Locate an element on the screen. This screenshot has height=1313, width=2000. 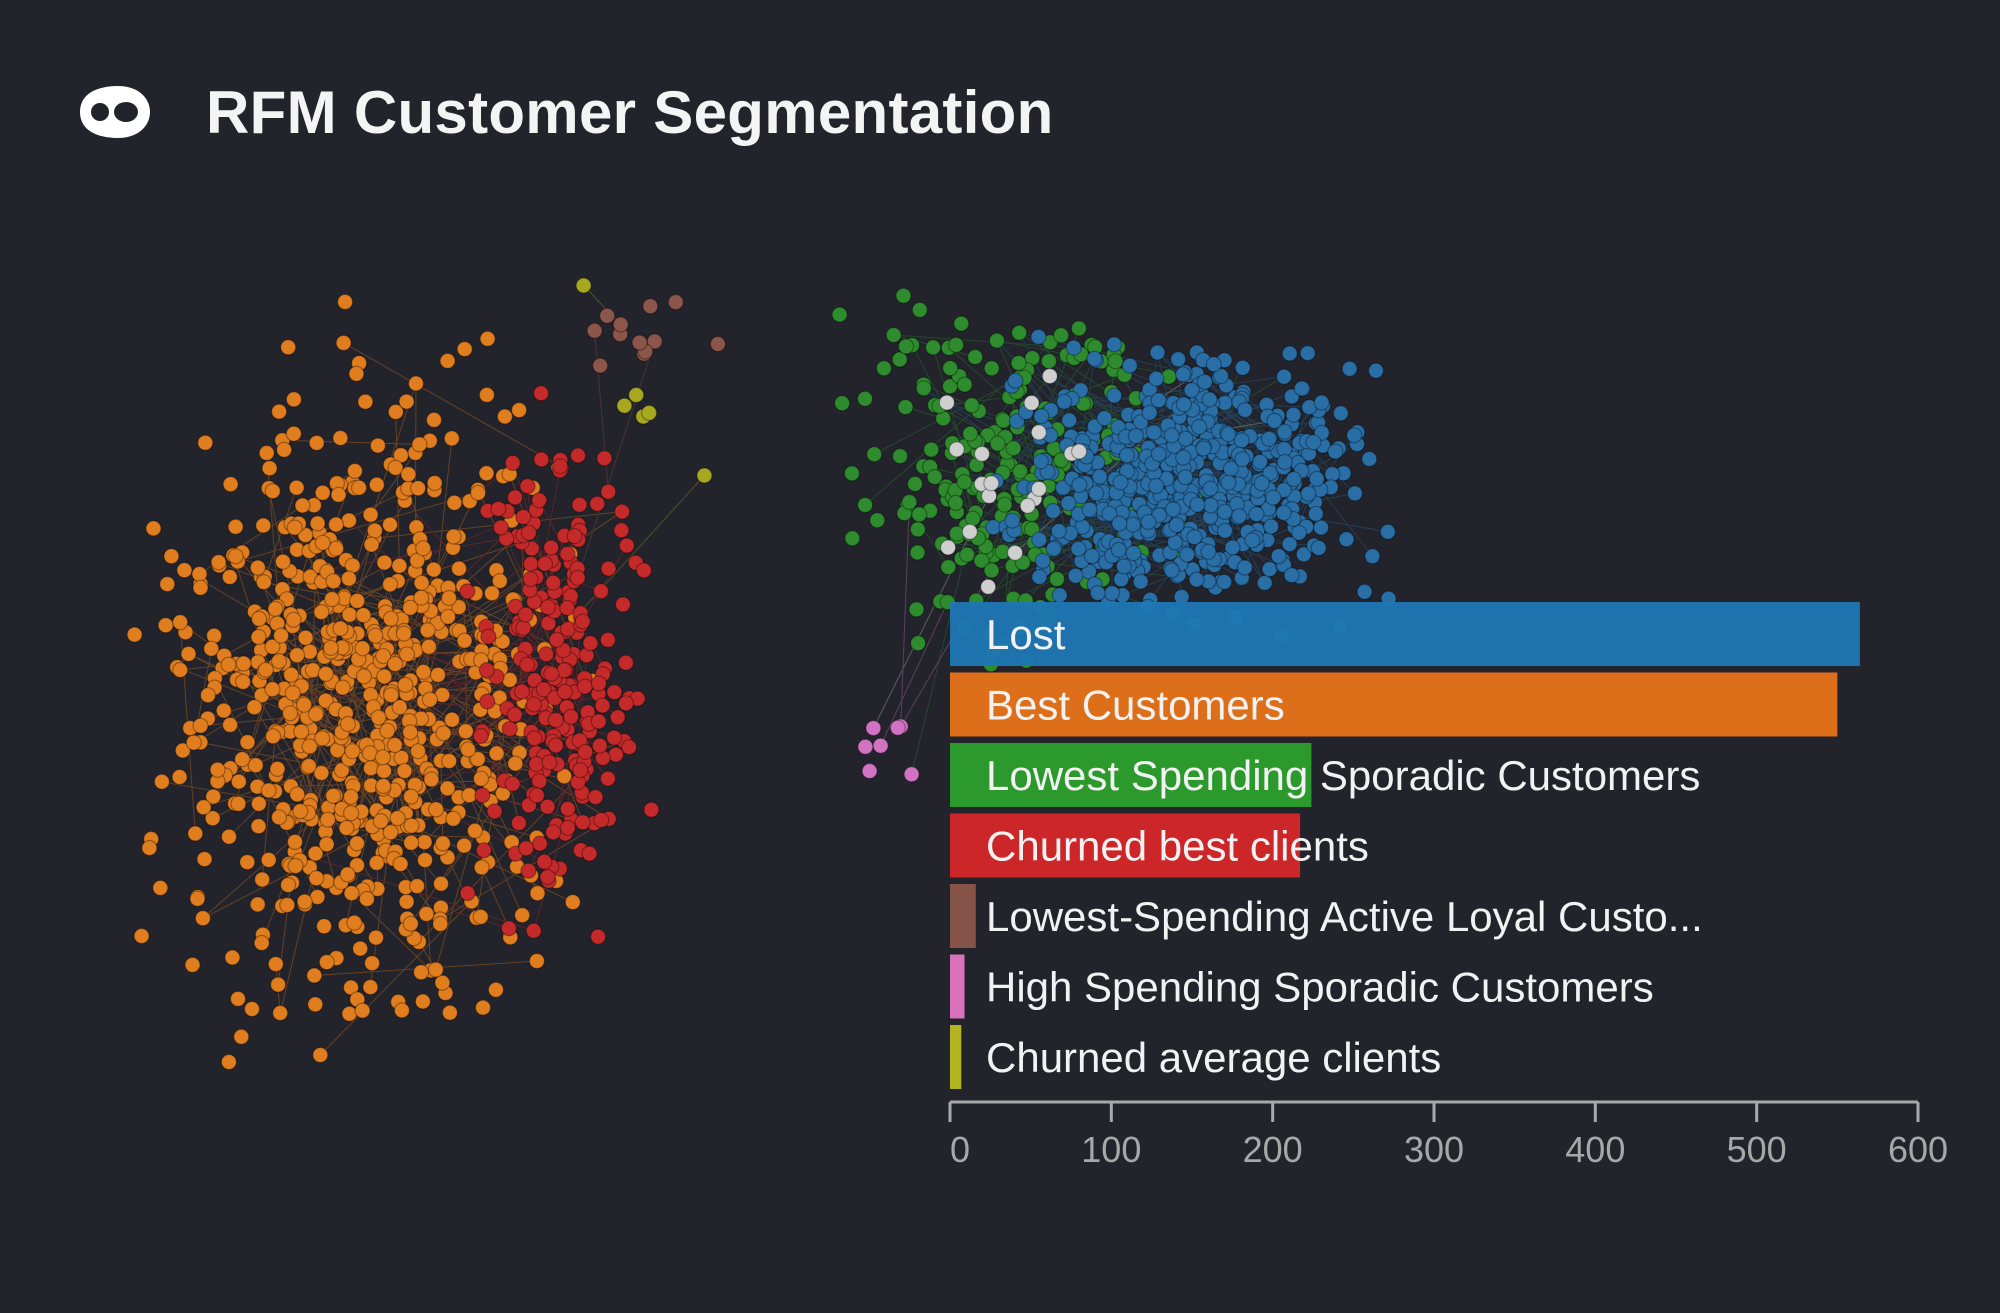
x-tick-label-0: 0 is located at coordinates (960, 1149).